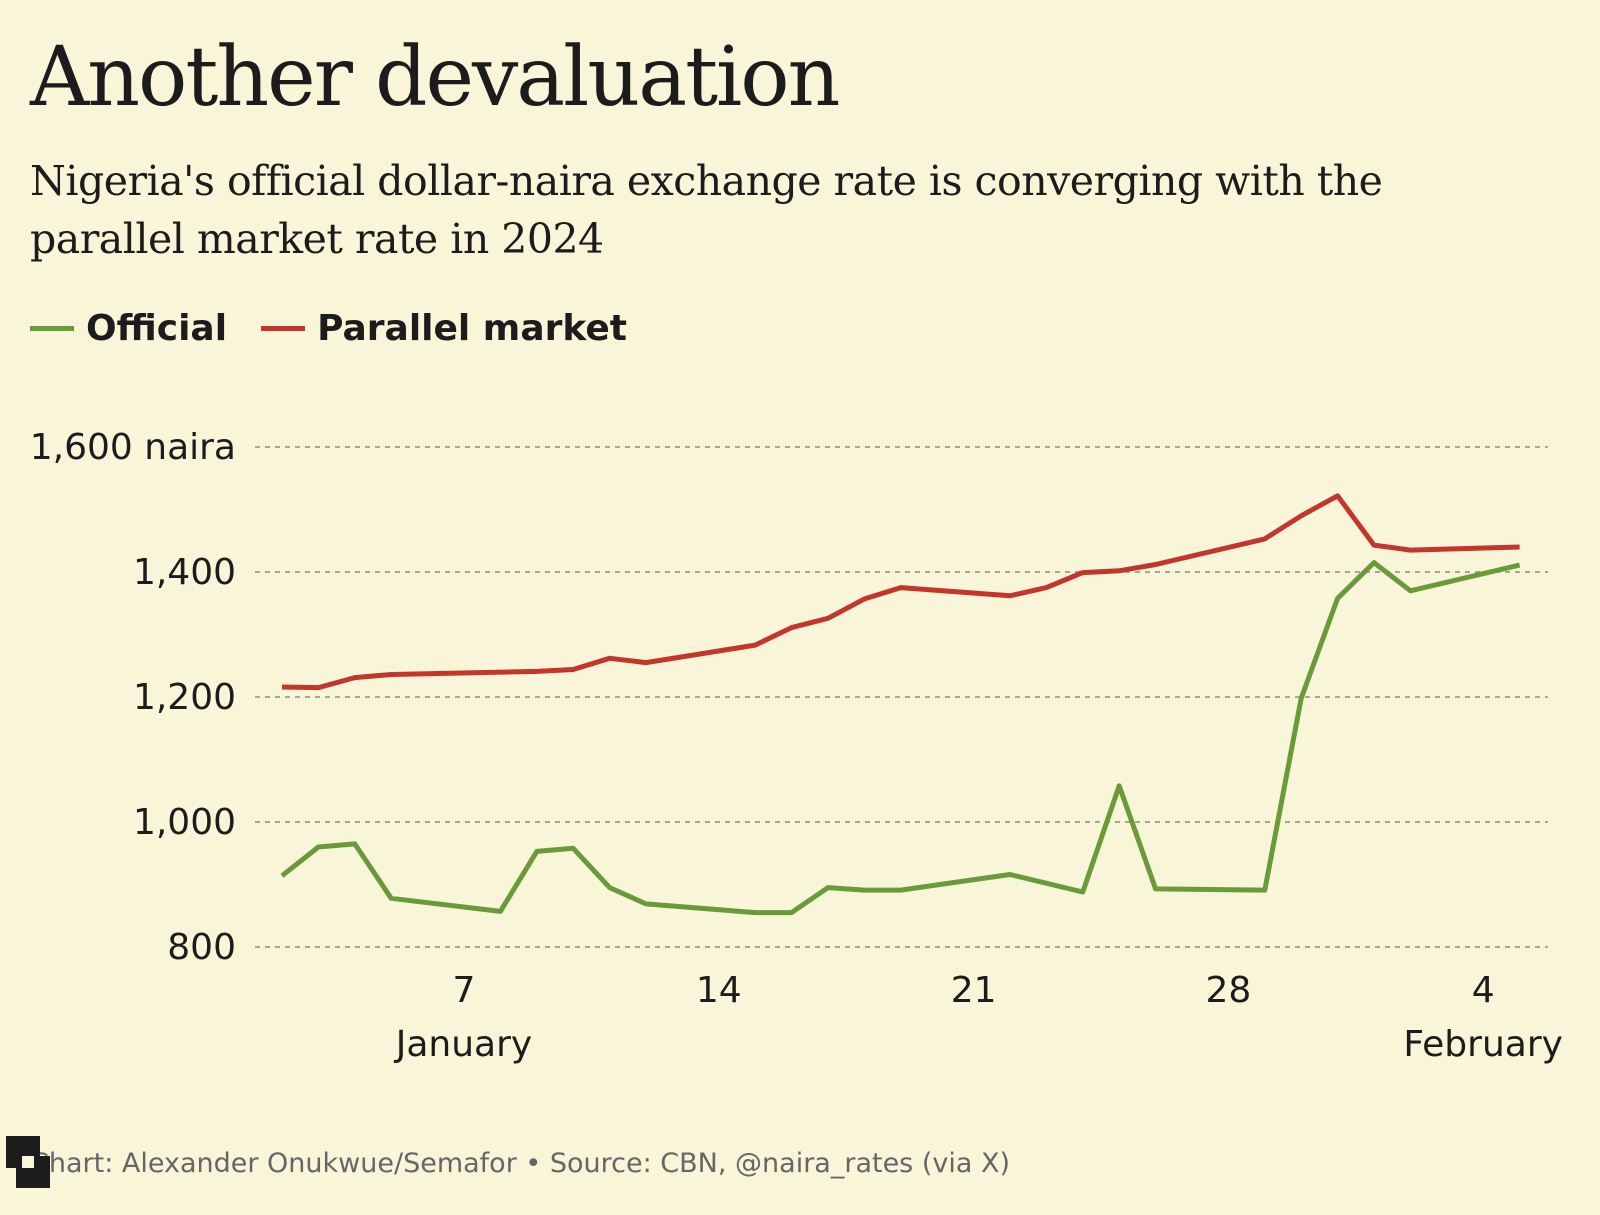 The height and width of the screenshot is (1215, 1600). What do you see at coordinates (184, 822) in the screenshot?
I see `y-tick-label: 1,000` at bounding box center [184, 822].